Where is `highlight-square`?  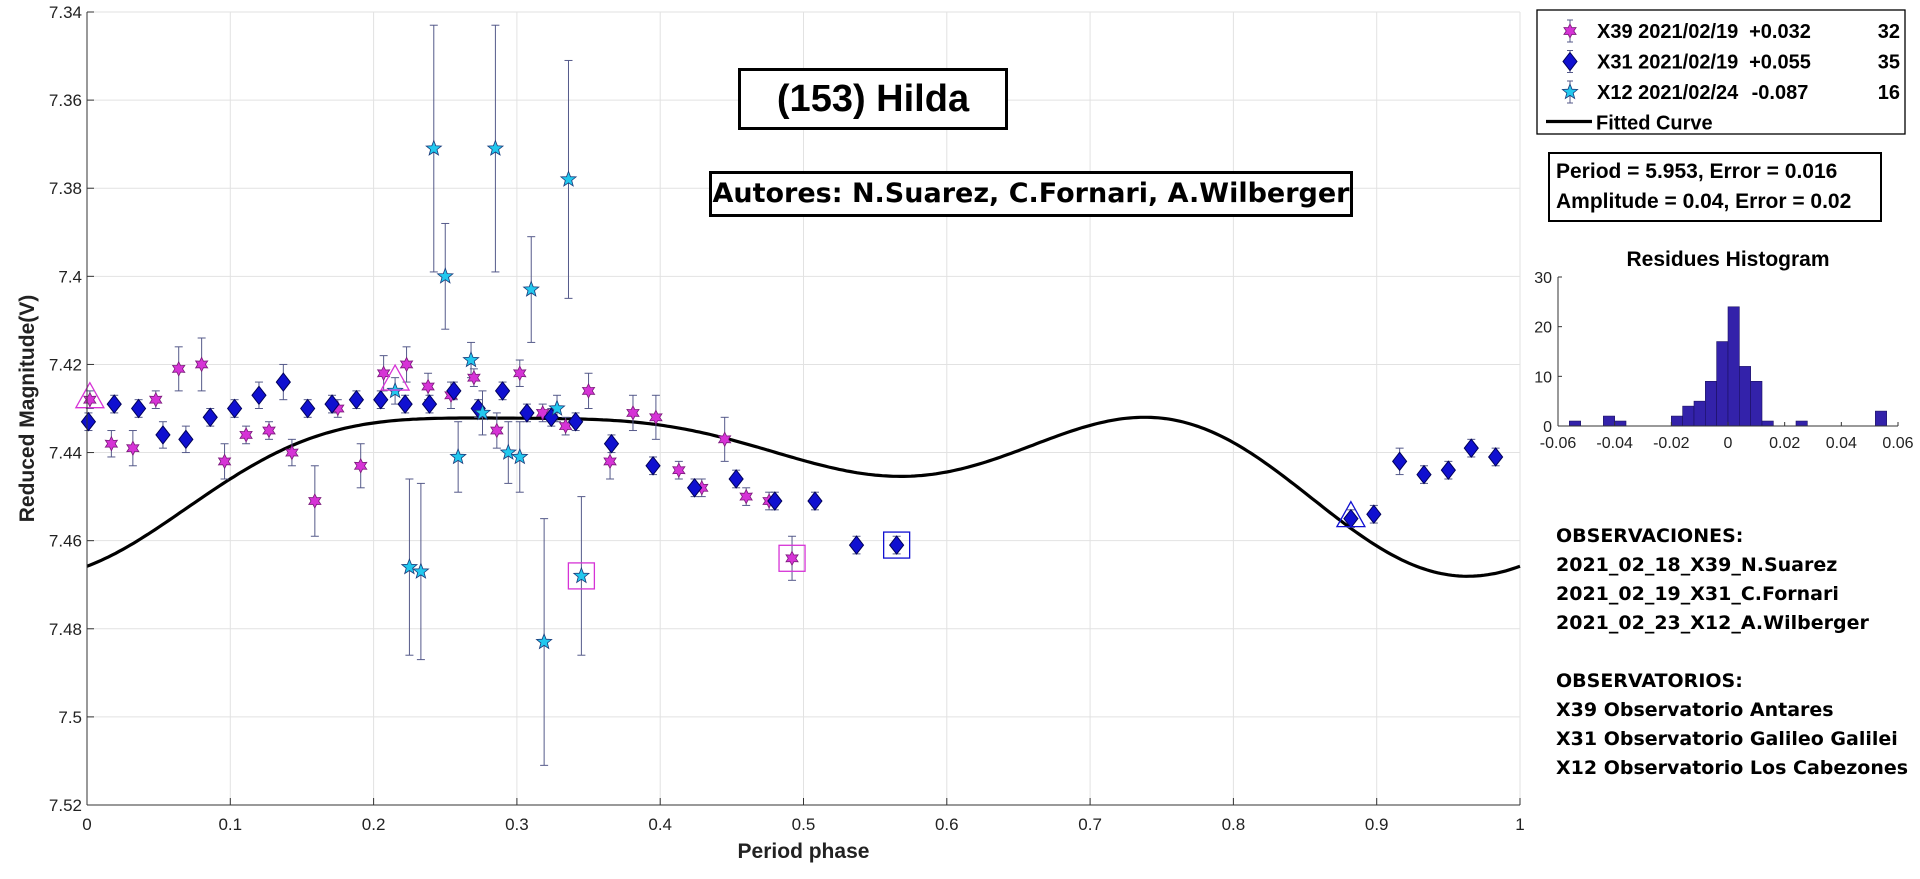 highlight-square is located at coordinates (581, 576).